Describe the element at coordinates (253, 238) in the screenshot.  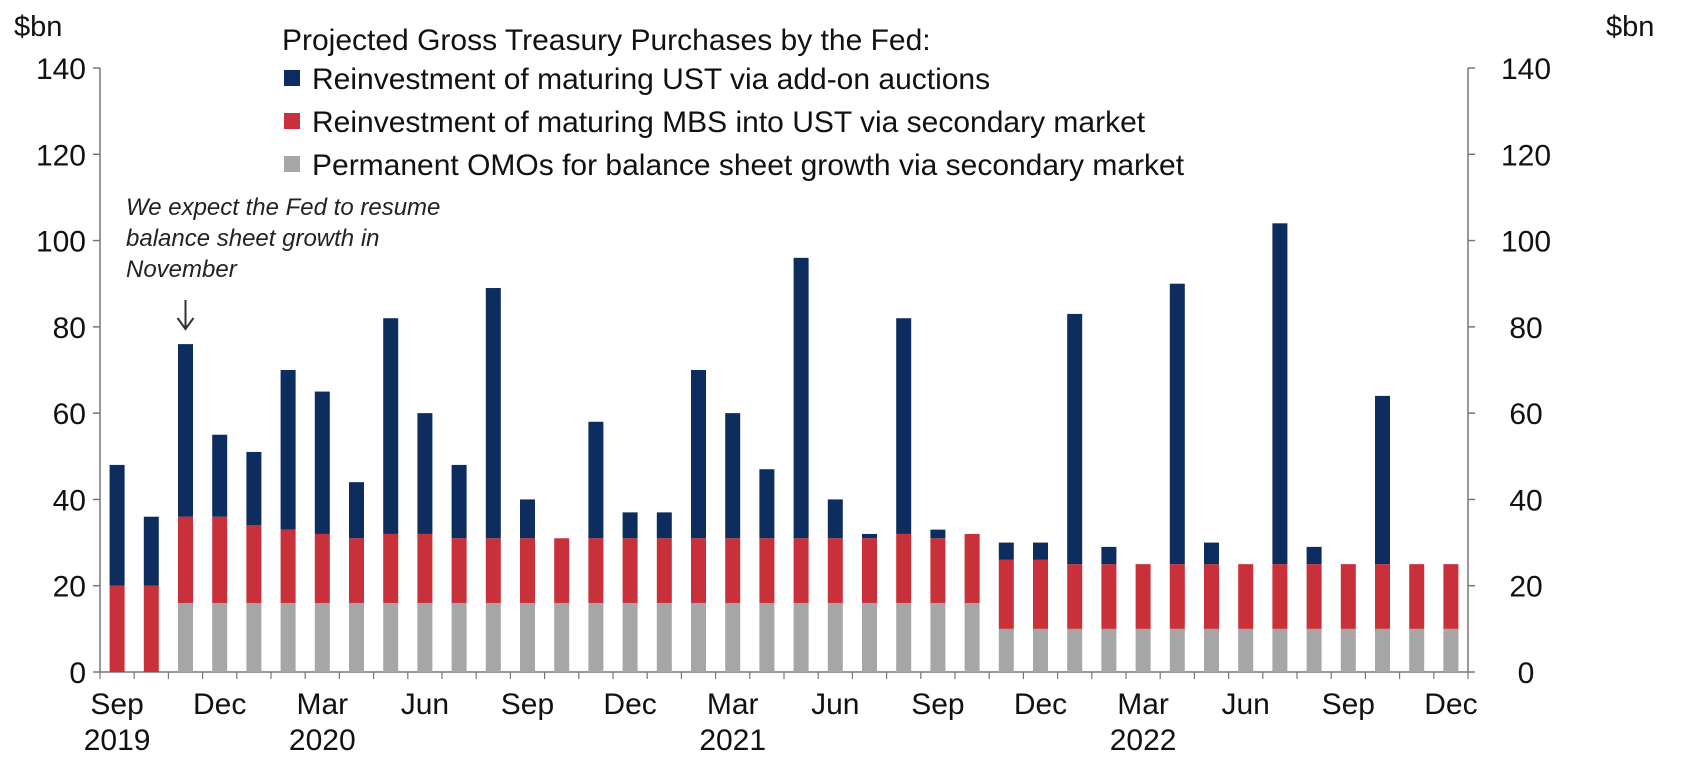
I see `annotation-line-2: balance sheet growth in` at that location.